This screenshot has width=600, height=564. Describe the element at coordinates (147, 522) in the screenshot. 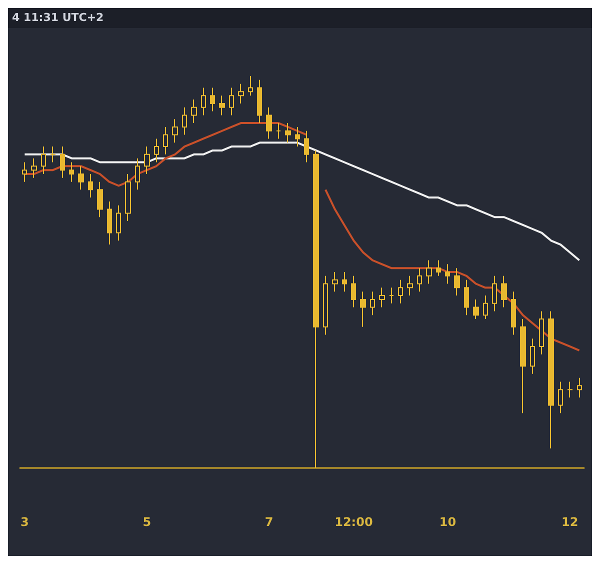

I see `x-tick-label: 5` at that location.